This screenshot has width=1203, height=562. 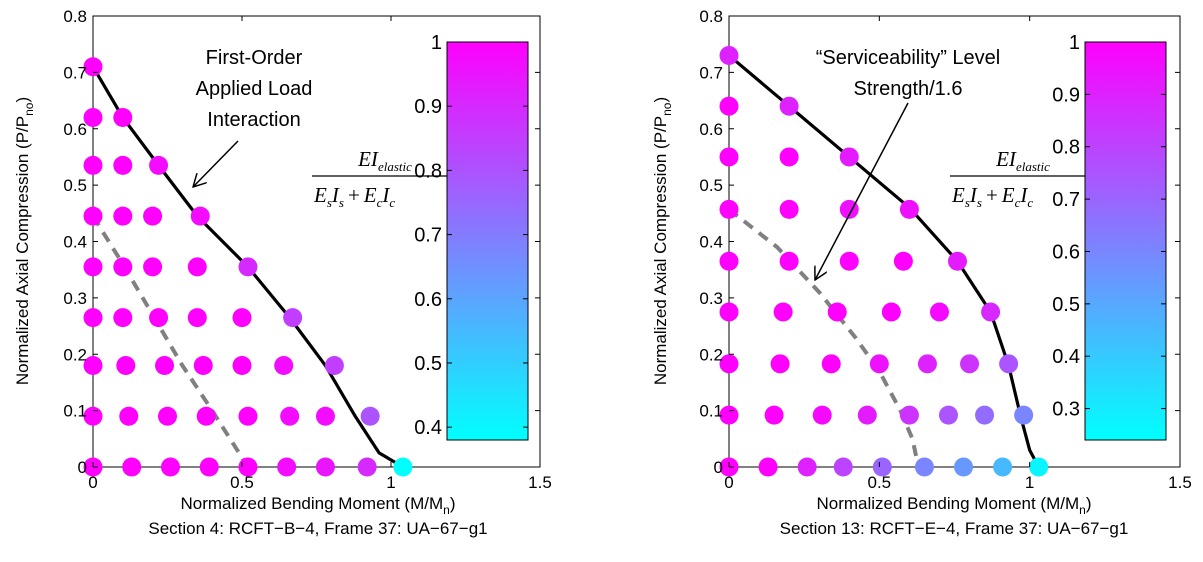 I want to click on service-curve-left, so click(x=170, y=342).